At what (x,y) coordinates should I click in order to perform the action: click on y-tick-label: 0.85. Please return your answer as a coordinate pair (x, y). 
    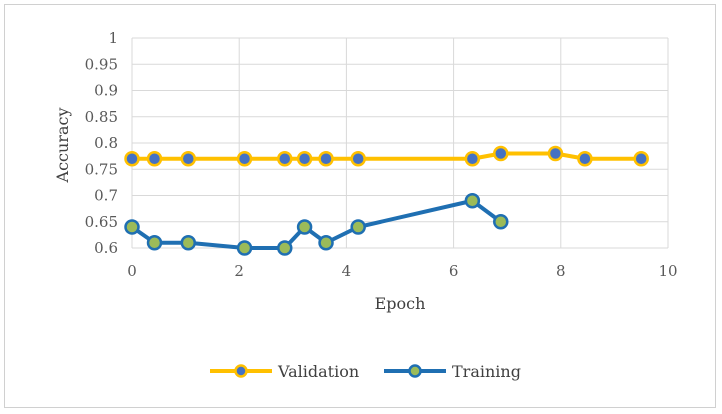
    Looking at the image, I should click on (101, 117).